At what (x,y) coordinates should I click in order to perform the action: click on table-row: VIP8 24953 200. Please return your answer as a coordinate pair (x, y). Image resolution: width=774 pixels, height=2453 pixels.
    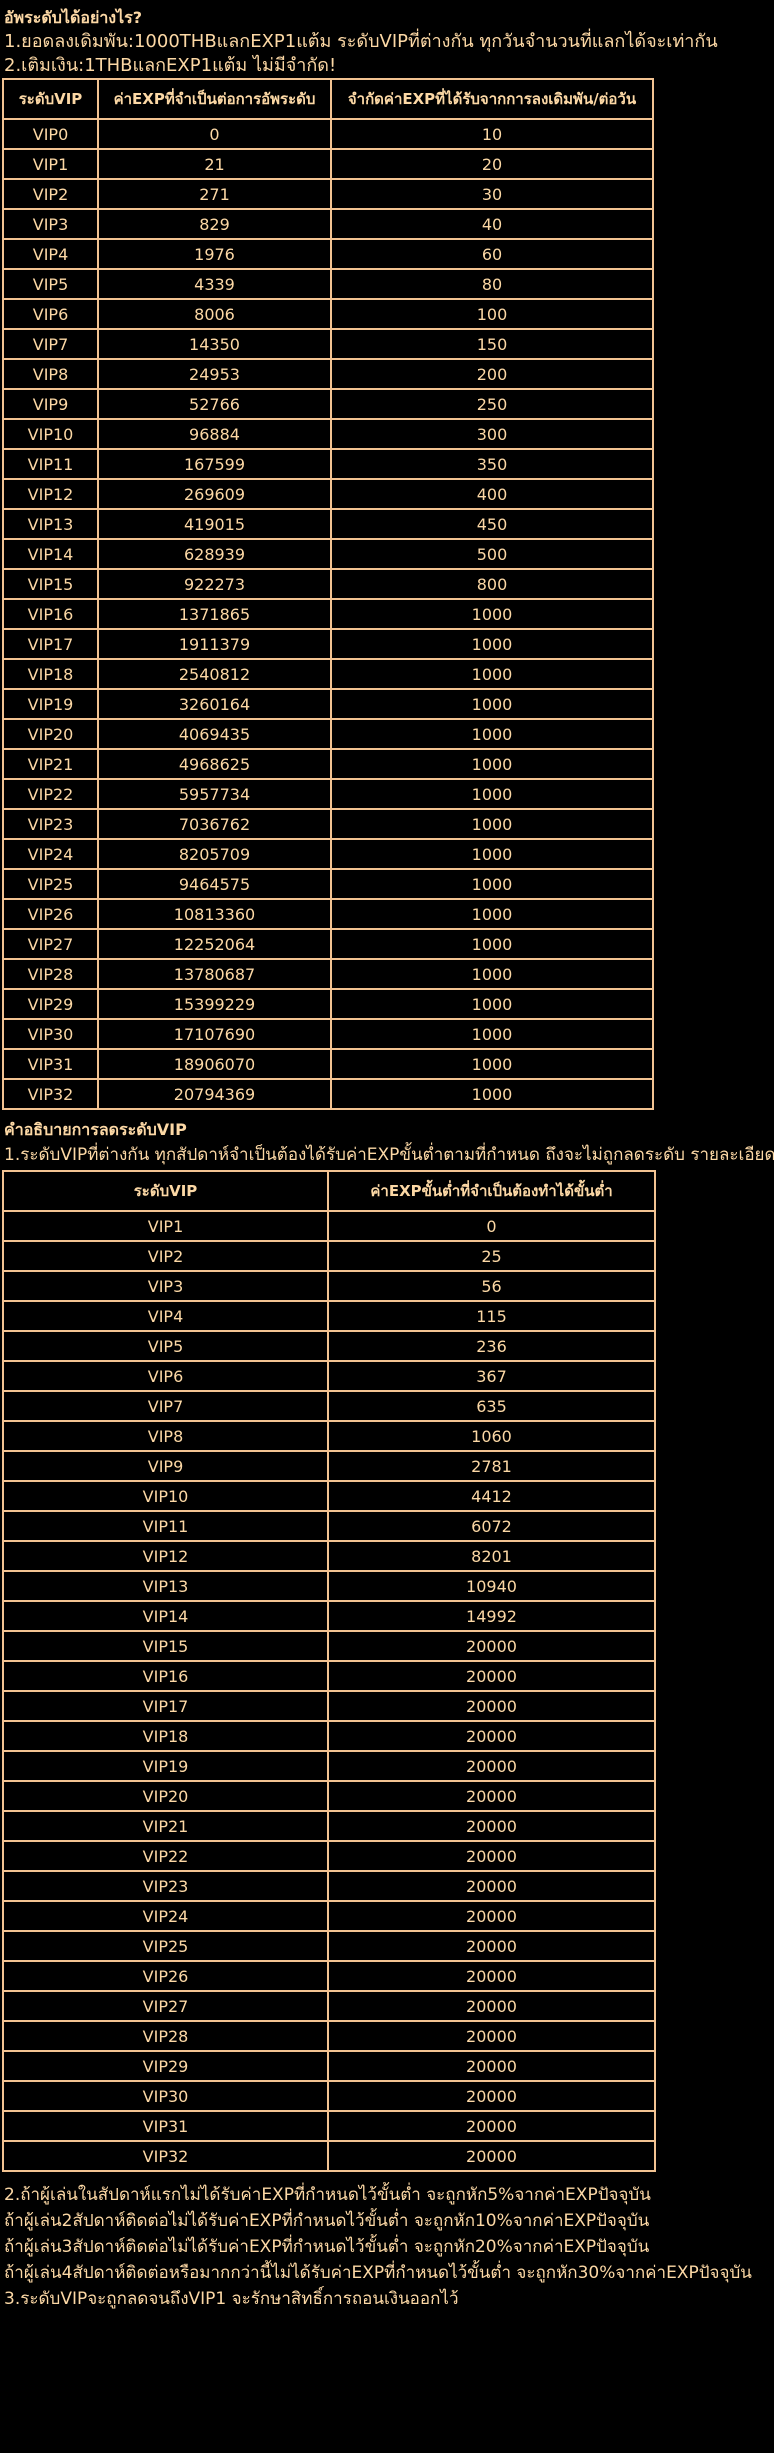
    Looking at the image, I should click on (328, 374).